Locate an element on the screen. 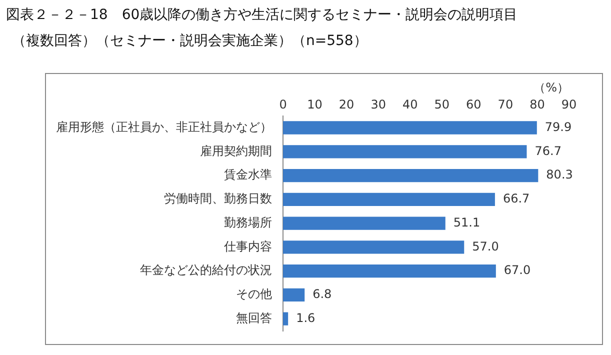 The width and height of the screenshot is (611, 355). data-label: 67.0 is located at coordinates (517, 270).